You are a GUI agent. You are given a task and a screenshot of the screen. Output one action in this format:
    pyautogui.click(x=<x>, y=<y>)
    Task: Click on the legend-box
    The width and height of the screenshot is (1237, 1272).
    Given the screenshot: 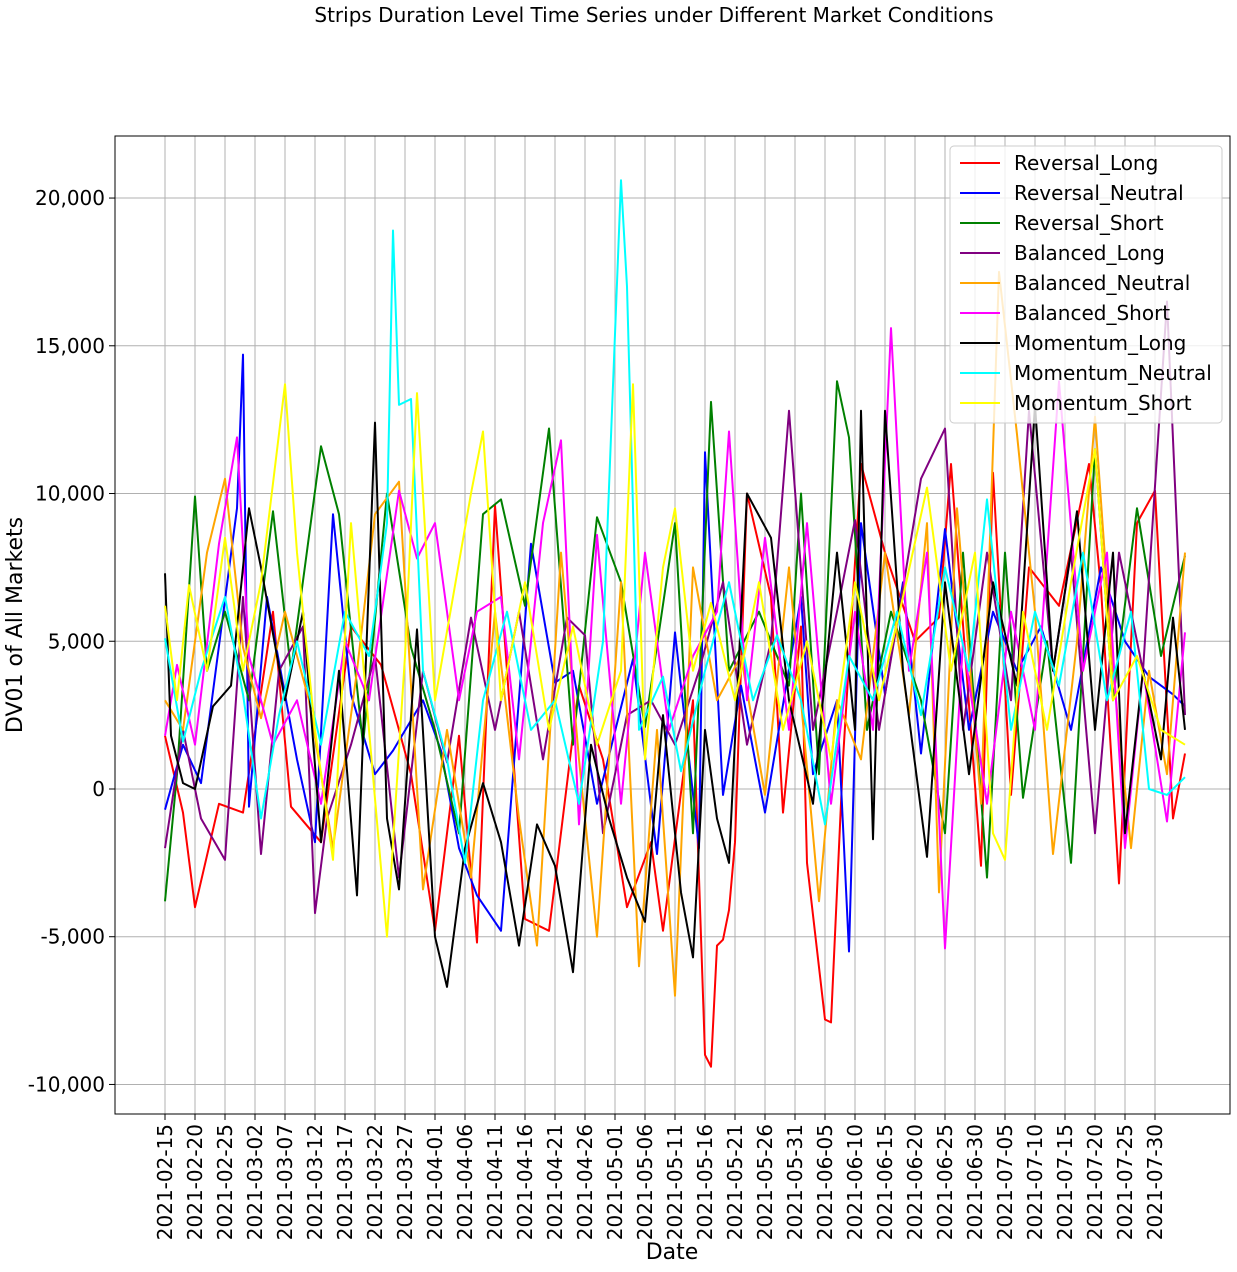 What is the action you would take?
    pyautogui.click(x=1086, y=284)
    